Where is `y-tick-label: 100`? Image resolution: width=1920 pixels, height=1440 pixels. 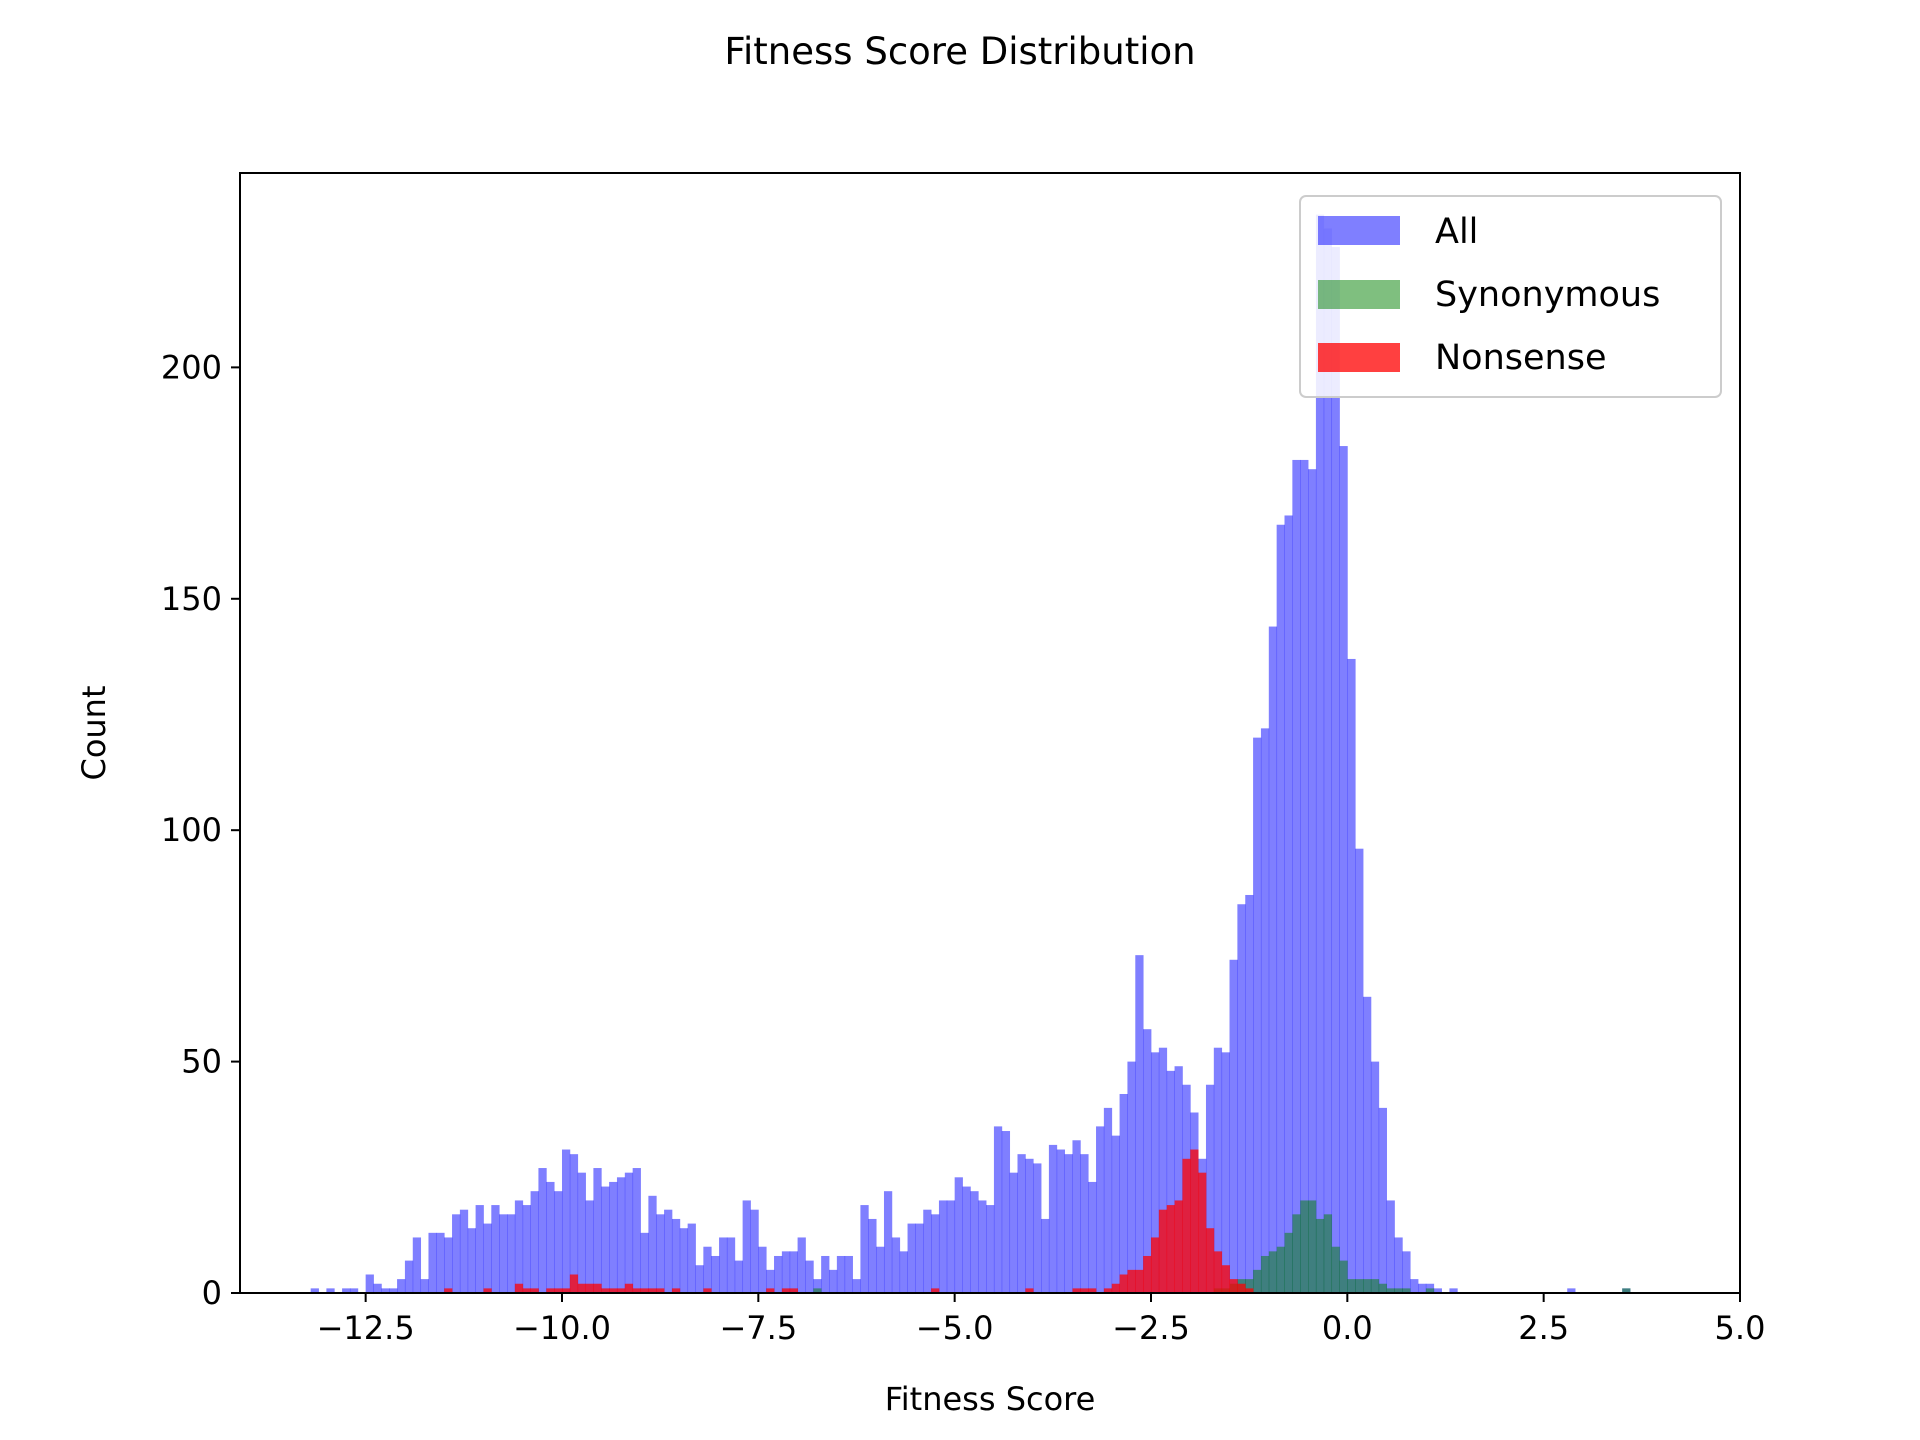
y-tick-label: 100 is located at coordinates (191, 830).